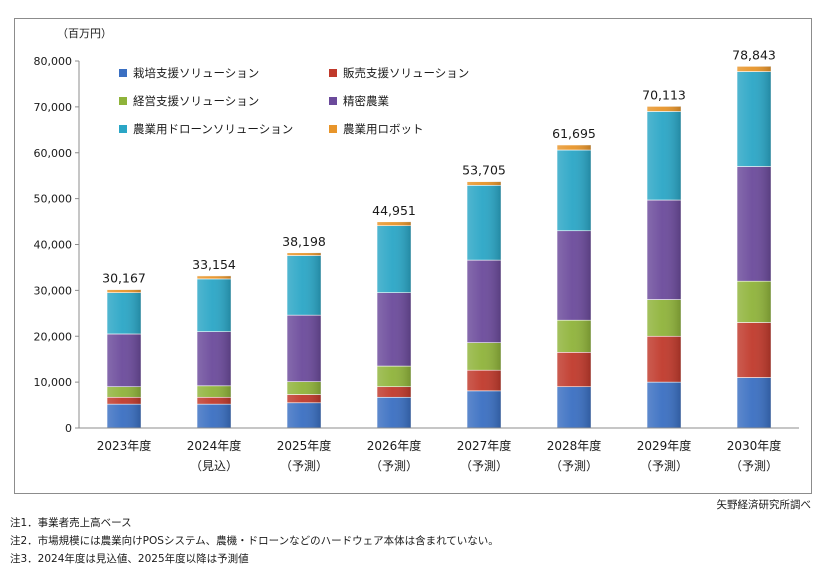  Describe the element at coordinates (84, 33) in the screenshot. I see `y-axis-unit-label: （百万円）` at that location.